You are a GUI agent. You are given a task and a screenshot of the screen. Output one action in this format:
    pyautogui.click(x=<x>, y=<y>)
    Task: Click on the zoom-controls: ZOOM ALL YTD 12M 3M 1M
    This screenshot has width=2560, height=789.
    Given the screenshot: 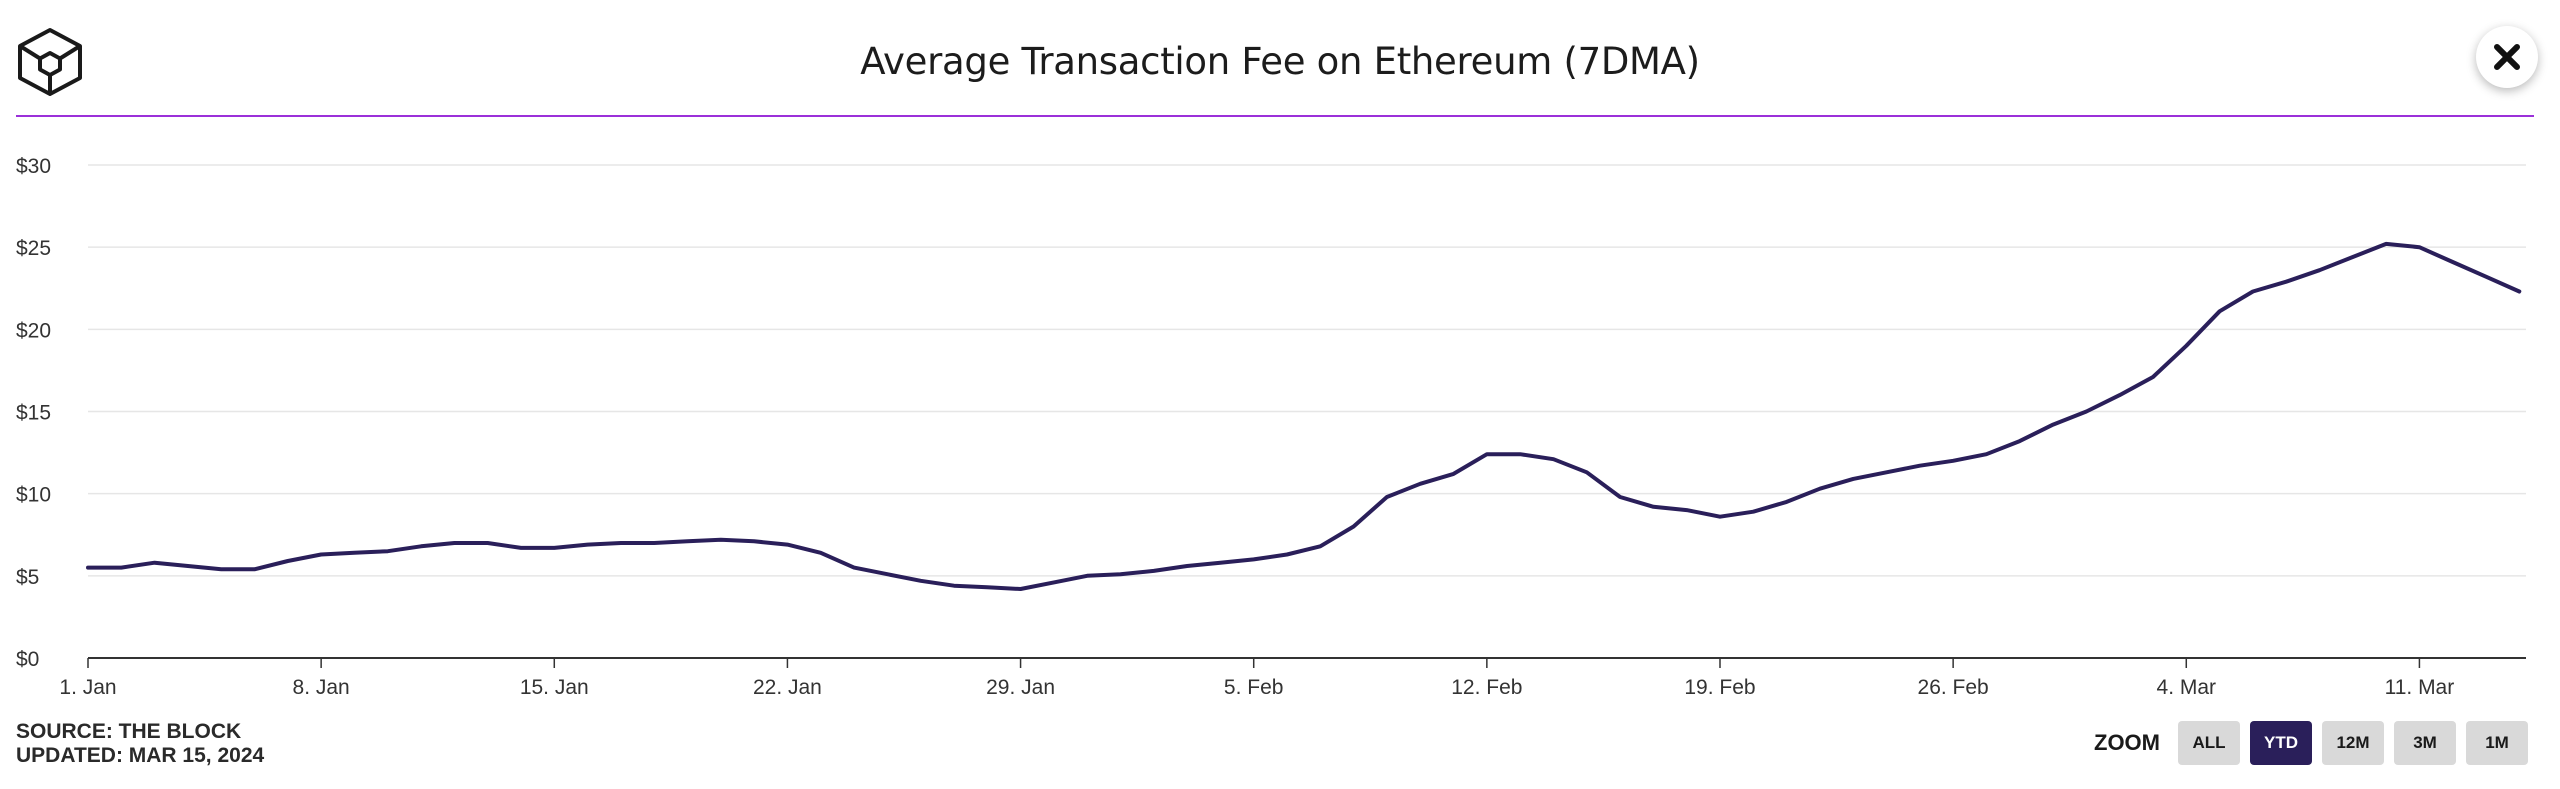 What is the action you would take?
    pyautogui.click(x=2311, y=743)
    